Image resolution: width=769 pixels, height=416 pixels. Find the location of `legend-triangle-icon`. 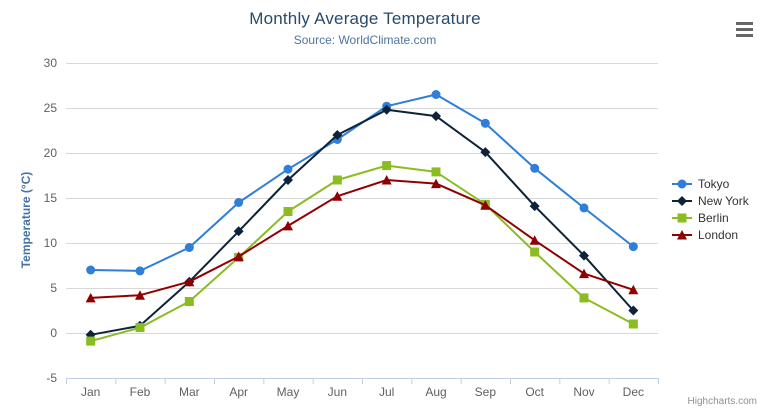

legend-triangle-icon is located at coordinates (682, 234).